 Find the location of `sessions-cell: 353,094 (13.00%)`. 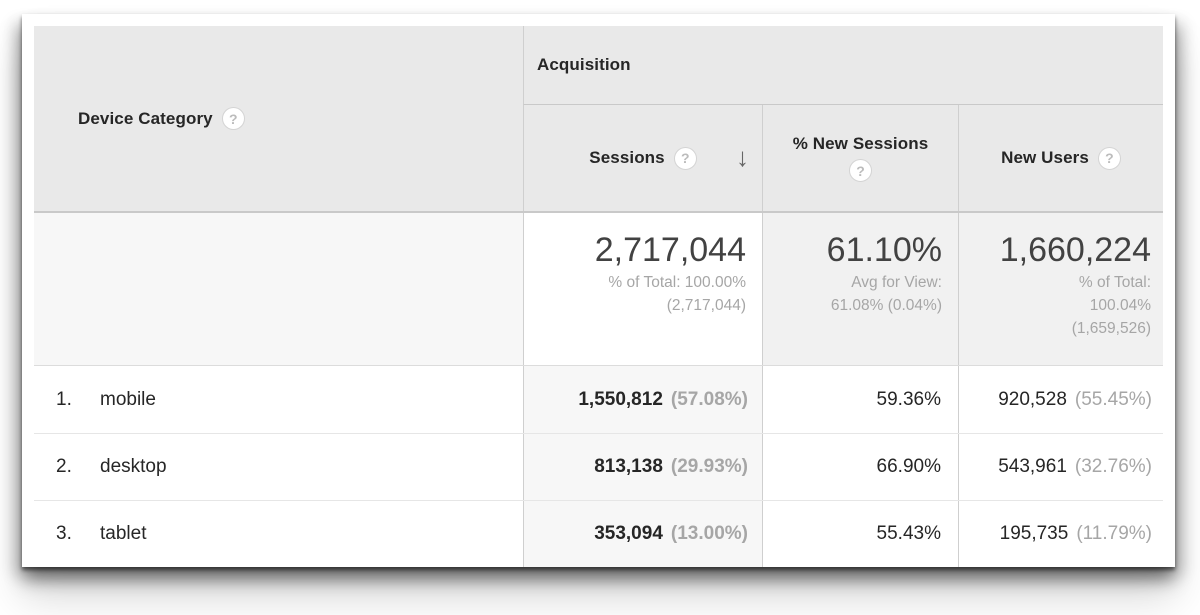

sessions-cell: 353,094 (13.00%) is located at coordinates (642, 534).